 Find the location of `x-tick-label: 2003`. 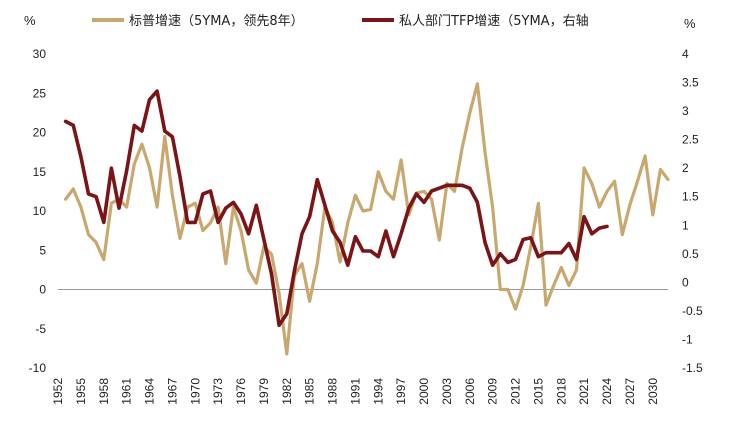

x-tick-label: 2003 is located at coordinates (447, 391).